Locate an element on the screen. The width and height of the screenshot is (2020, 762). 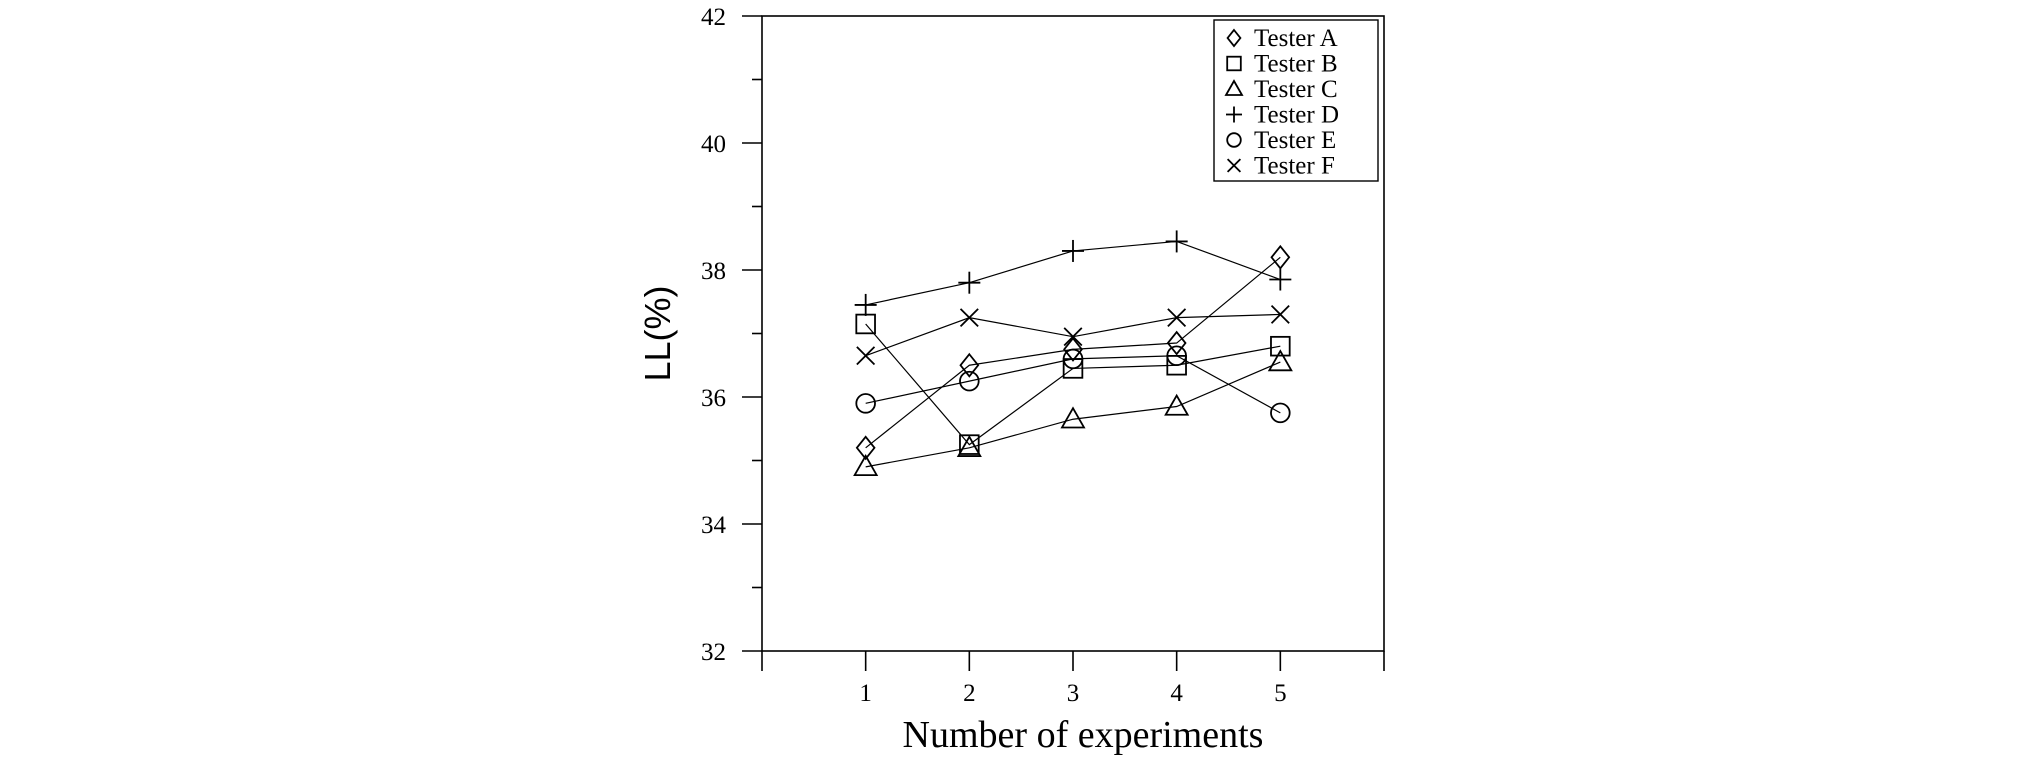
y-tick-label: 34 is located at coordinates (714, 525).